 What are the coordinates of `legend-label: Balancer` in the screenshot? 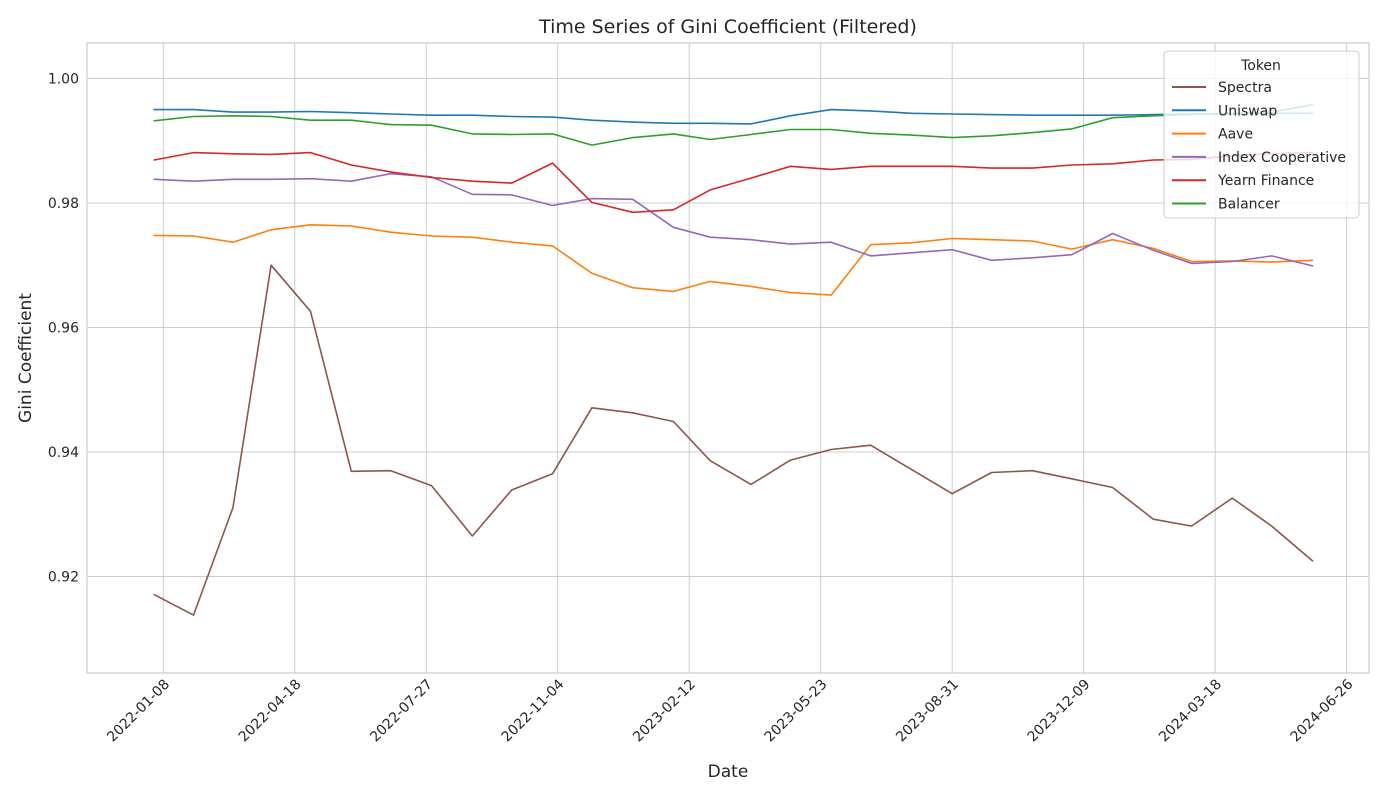 It's located at (1249, 205).